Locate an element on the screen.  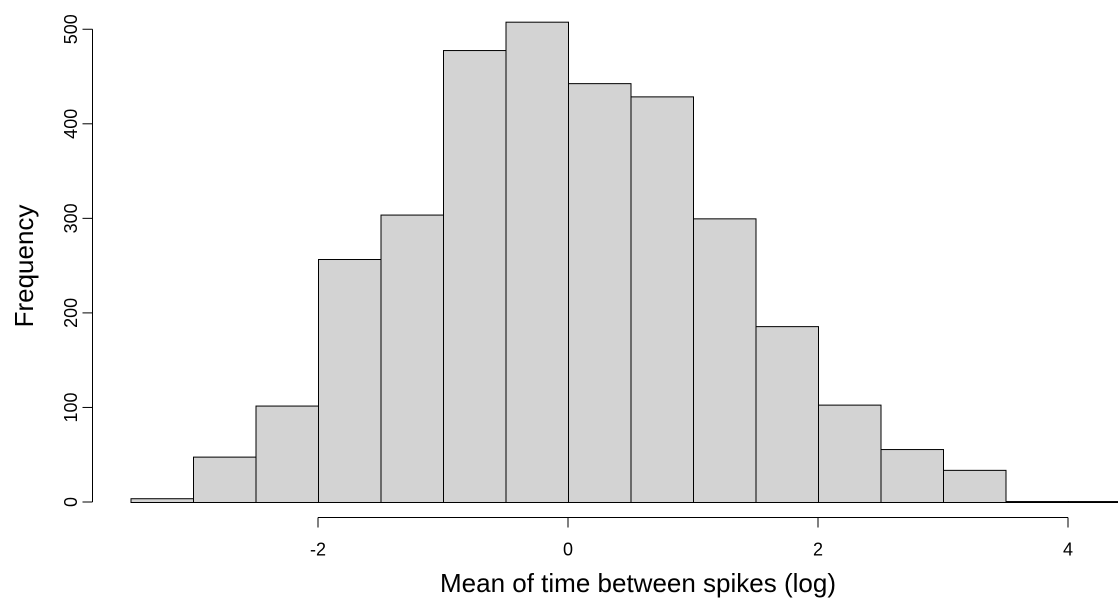
y-axis-title: Frequency is located at coordinates (24, 266).